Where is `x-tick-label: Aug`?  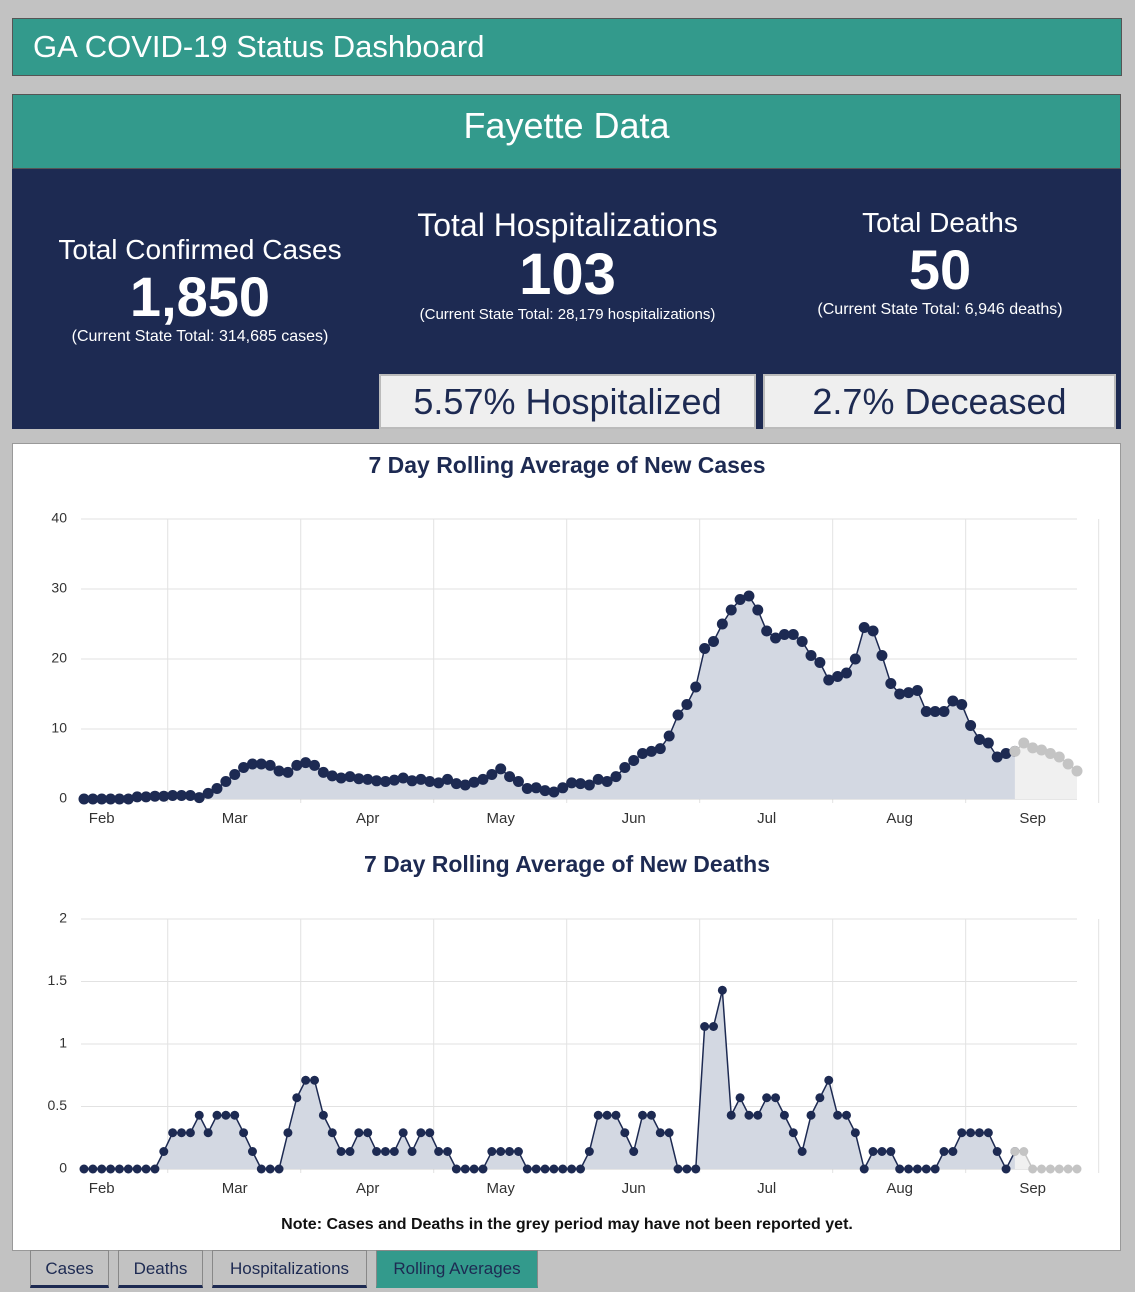
x-tick-label: Aug is located at coordinates (899, 818).